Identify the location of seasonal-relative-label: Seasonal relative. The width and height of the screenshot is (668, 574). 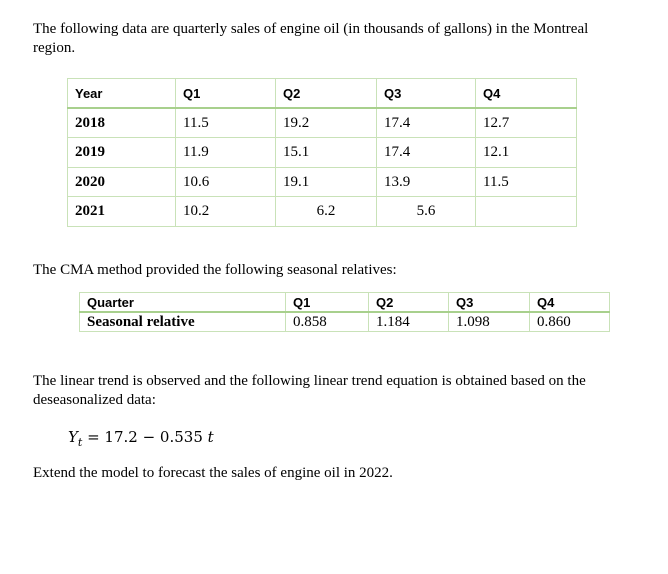
(182, 321).